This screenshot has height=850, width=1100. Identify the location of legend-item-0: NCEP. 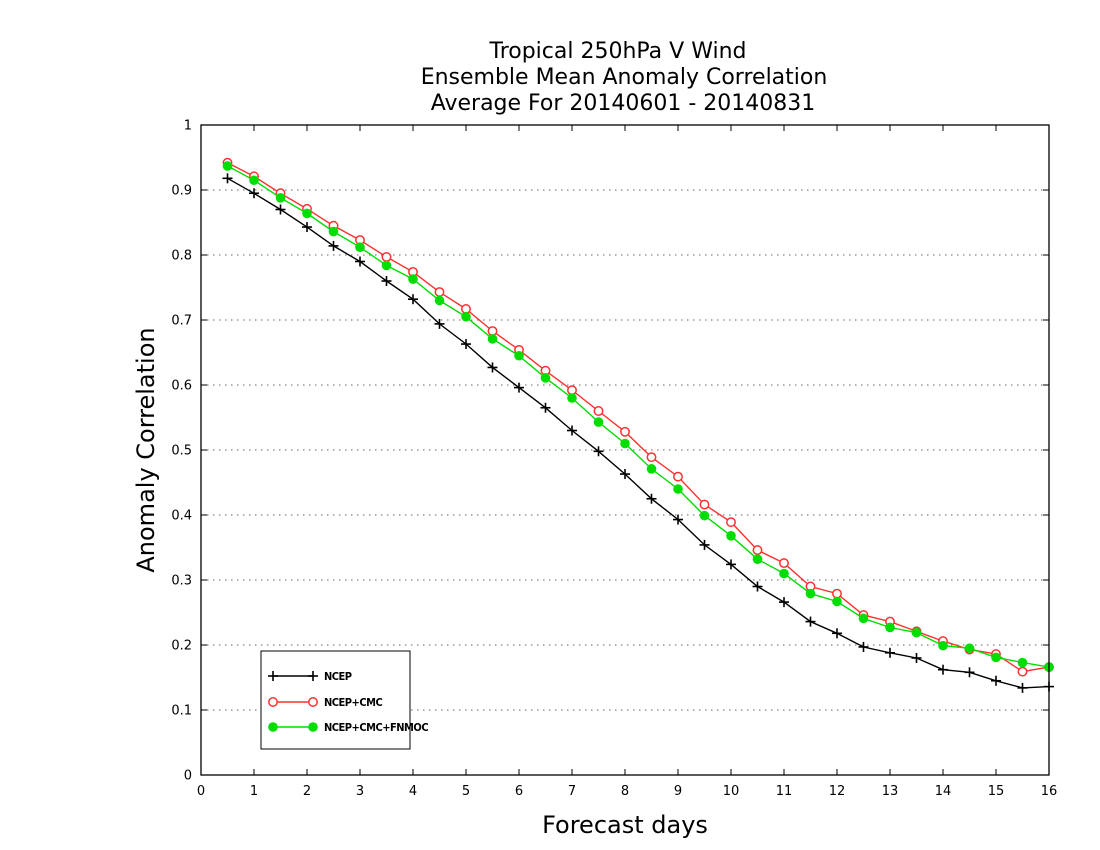
(310, 676).